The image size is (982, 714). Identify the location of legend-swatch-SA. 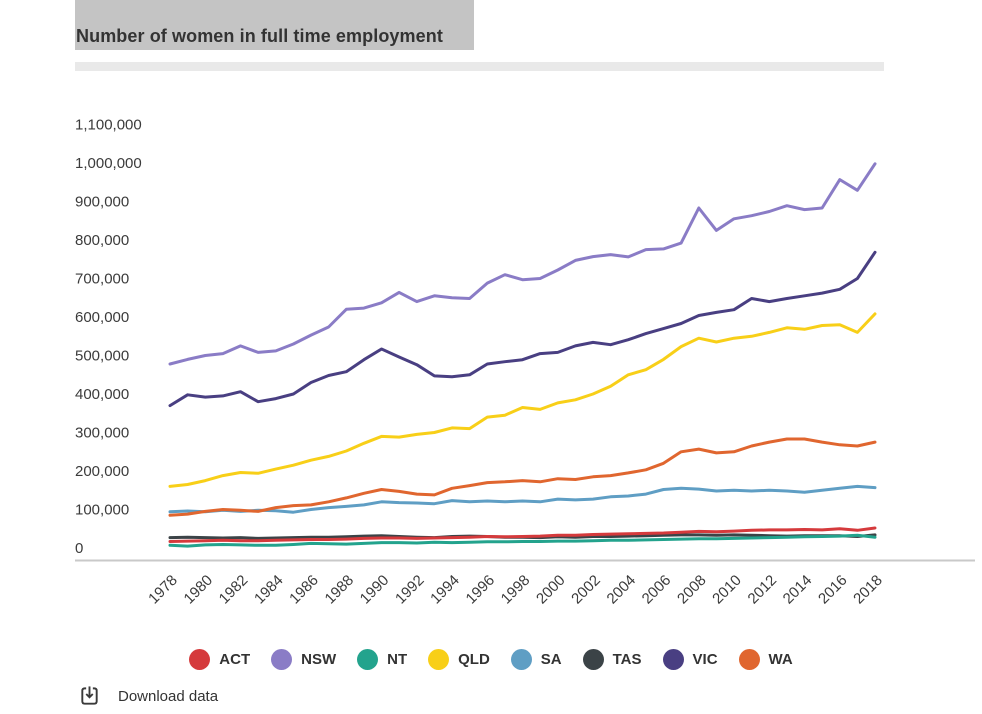
(521, 659).